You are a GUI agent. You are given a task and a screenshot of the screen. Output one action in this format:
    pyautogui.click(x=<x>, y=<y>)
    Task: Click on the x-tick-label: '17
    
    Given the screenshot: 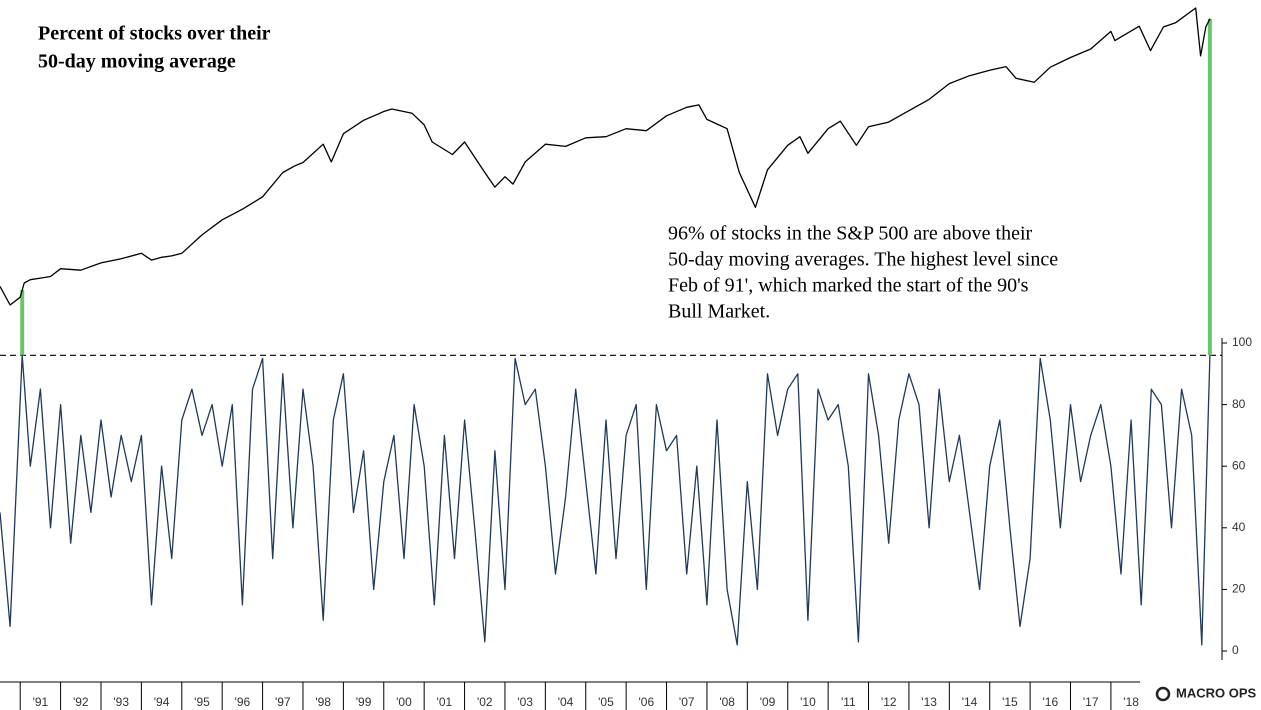 What is the action you would take?
    pyautogui.click(x=1091, y=702)
    